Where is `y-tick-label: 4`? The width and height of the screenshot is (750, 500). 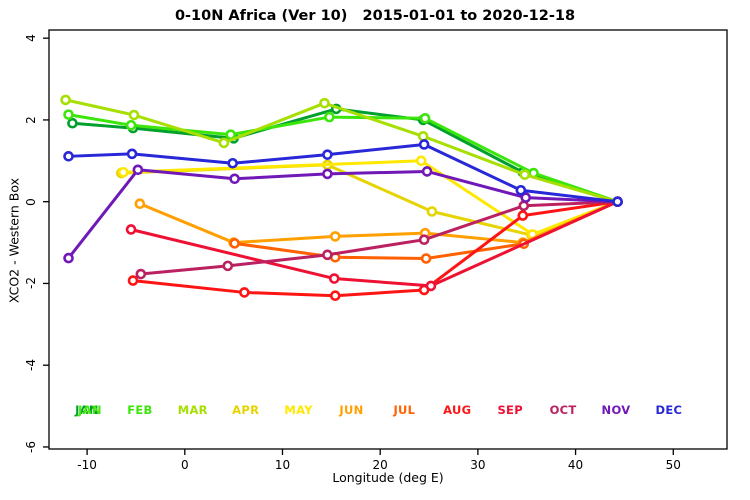
y-tick-label: 4 is located at coordinates (31, 38).